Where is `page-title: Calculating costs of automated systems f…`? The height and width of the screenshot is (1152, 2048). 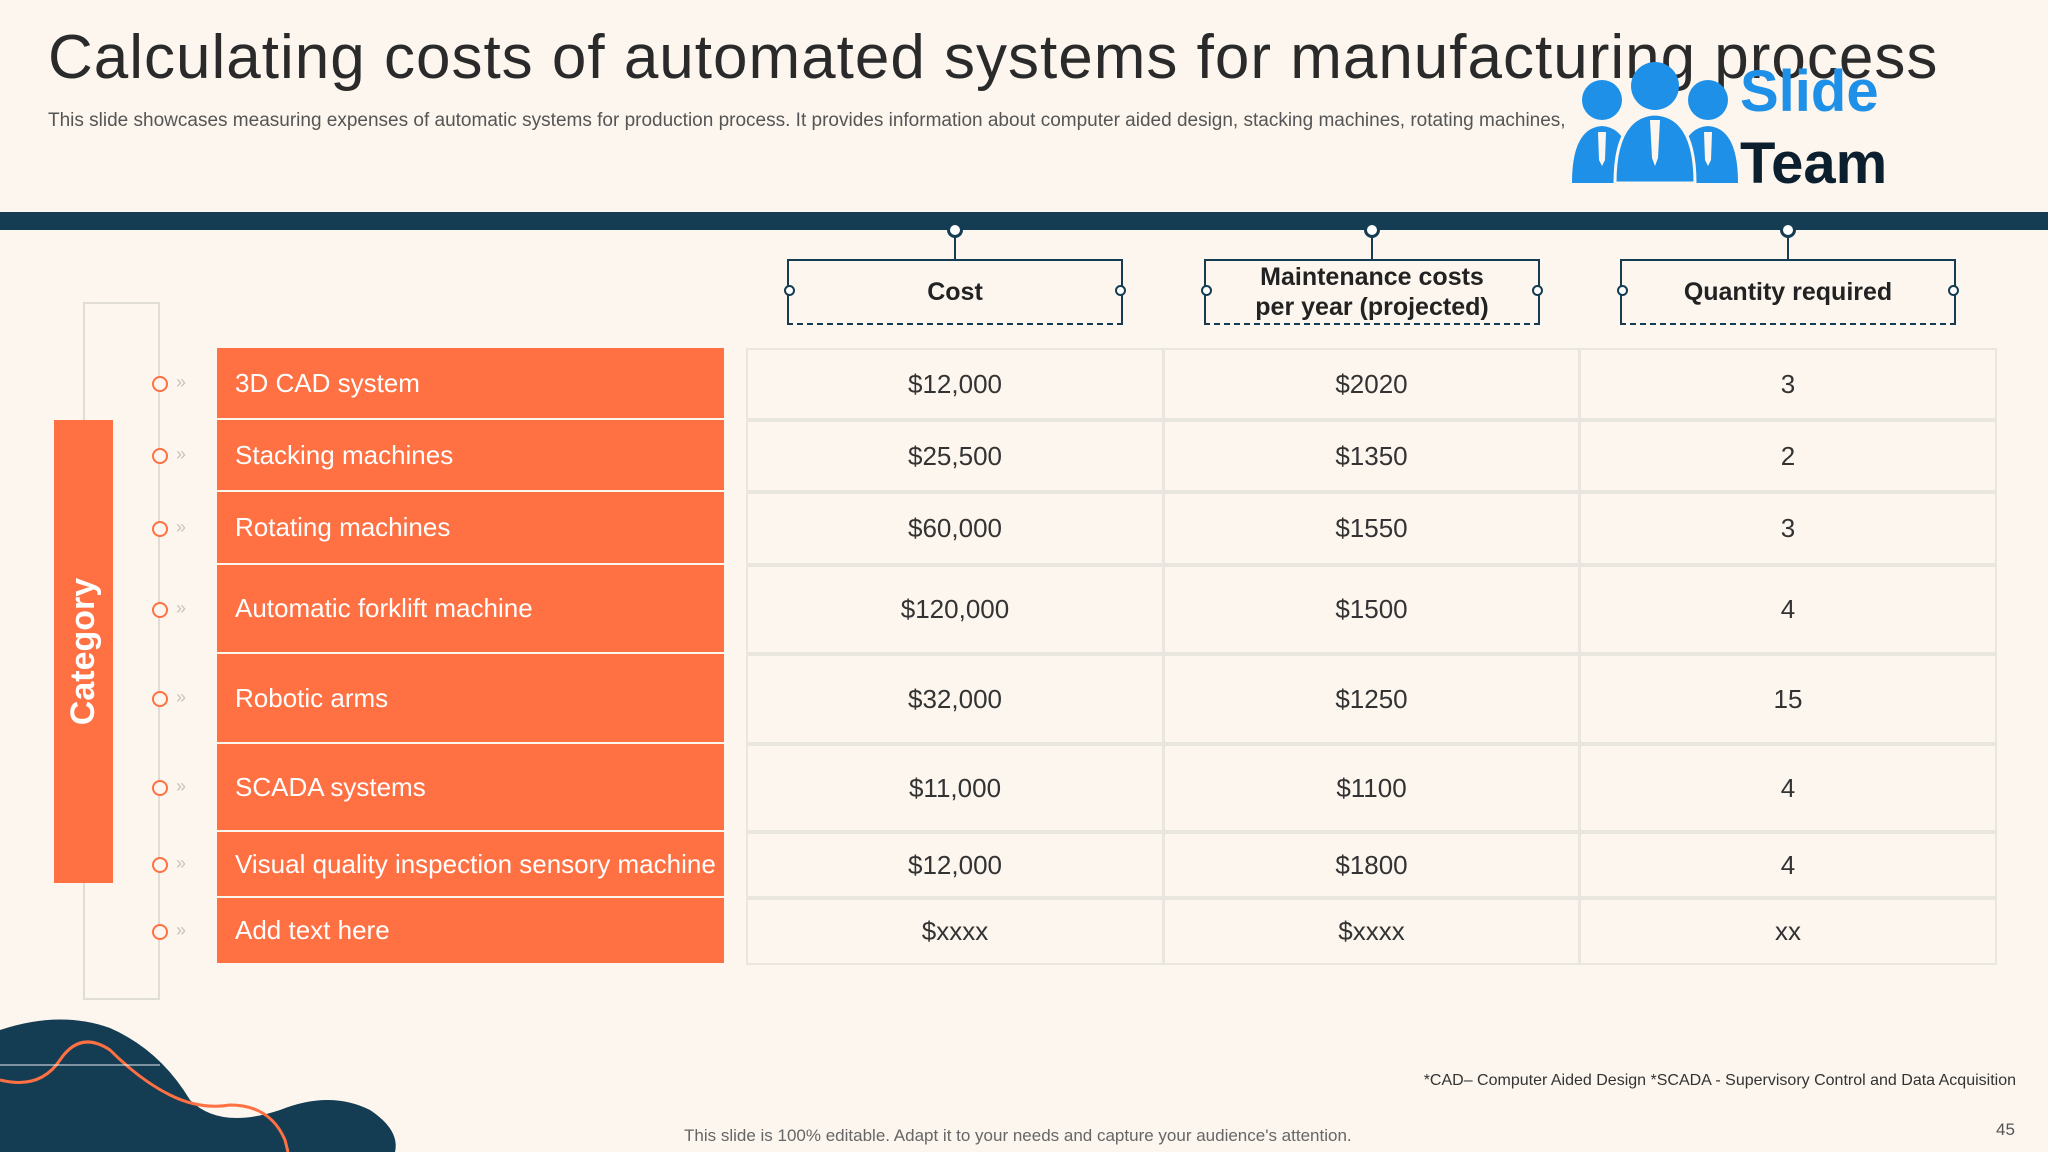 page-title: Calculating costs of automated systems f… is located at coordinates (993, 57).